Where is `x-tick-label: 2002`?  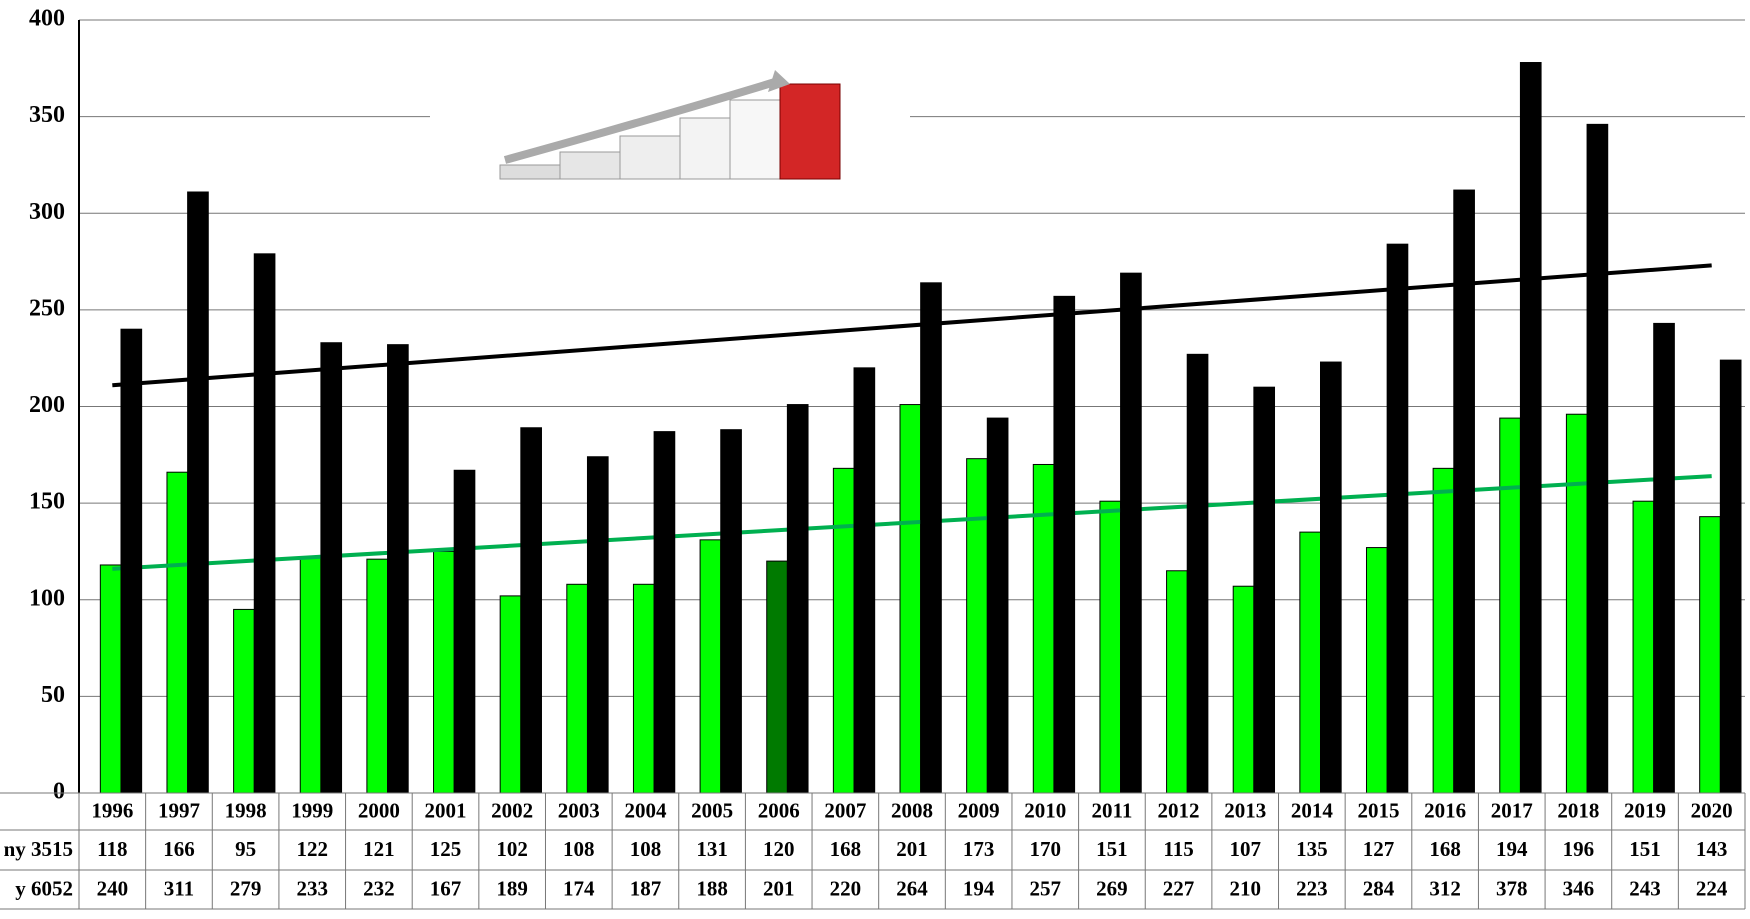
x-tick-label: 2002 is located at coordinates (512, 810).